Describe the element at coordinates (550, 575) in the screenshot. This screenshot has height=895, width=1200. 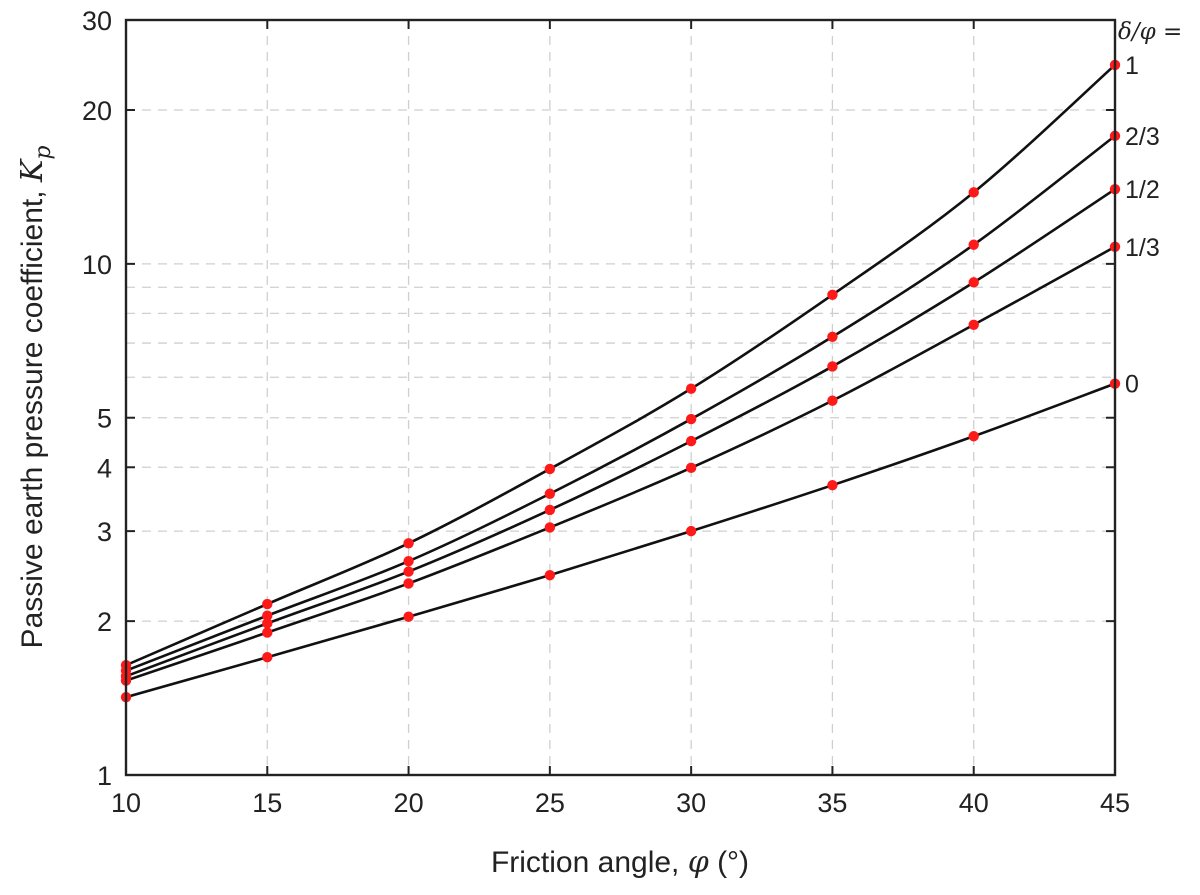
I see `data-point-series-4-x25` at that location.